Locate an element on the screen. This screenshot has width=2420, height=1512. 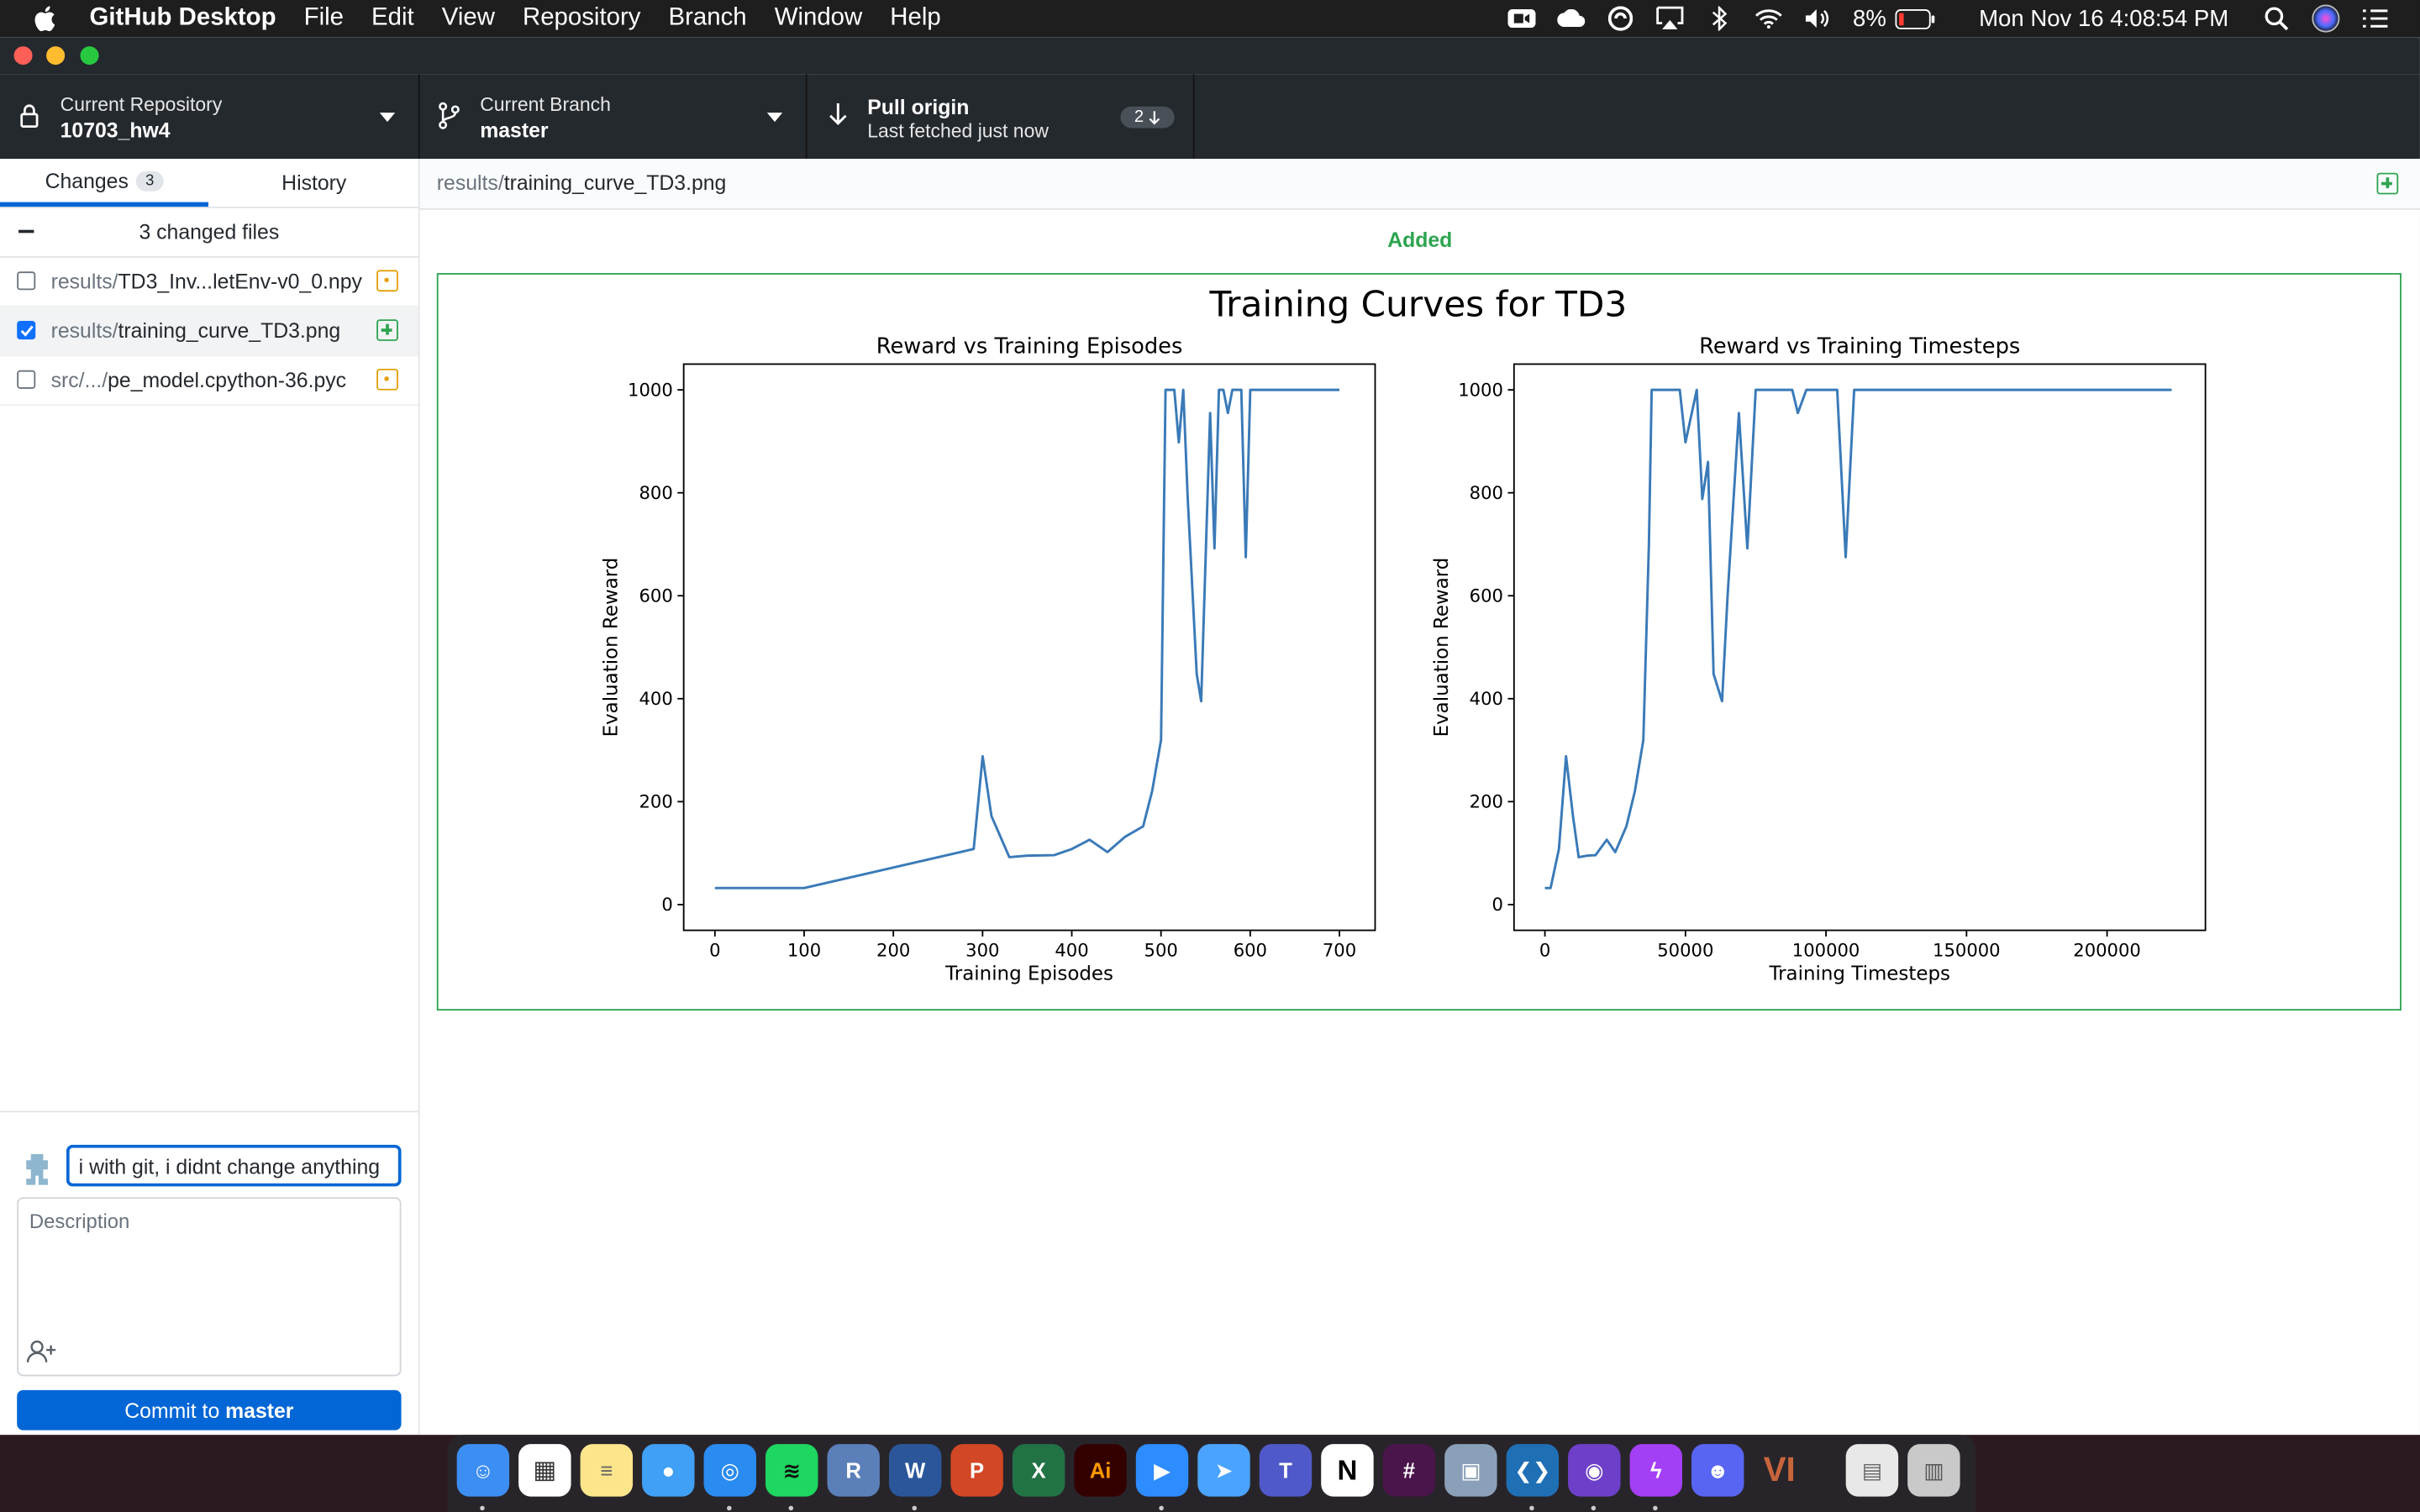
slack-icon: # is located at coordinates (1409, 1470).